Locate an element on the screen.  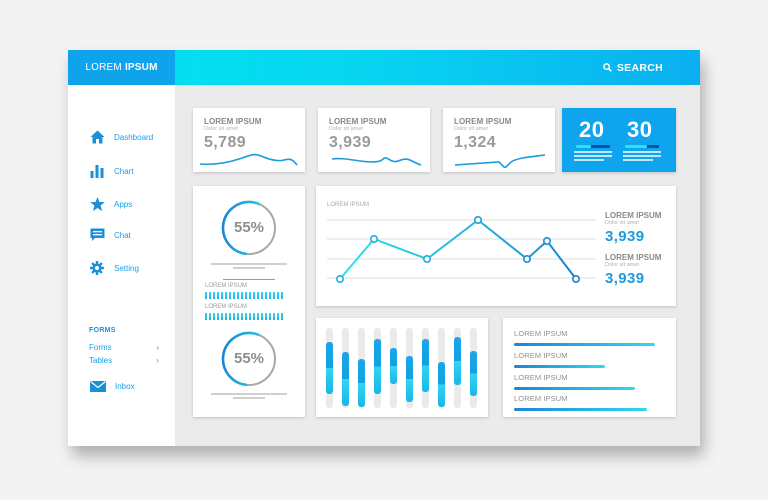
sidebar-item-setting: Setting is located at coordinates (114, 268).